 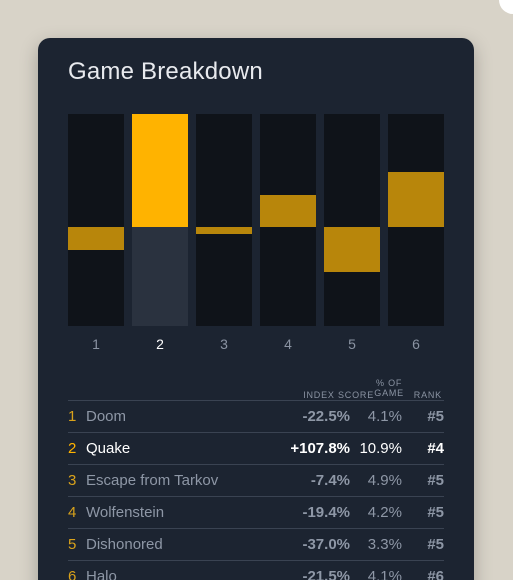 I want to click on table-header: INDEX SCORE % OF GAME RANK, so click(x=256, y=386).